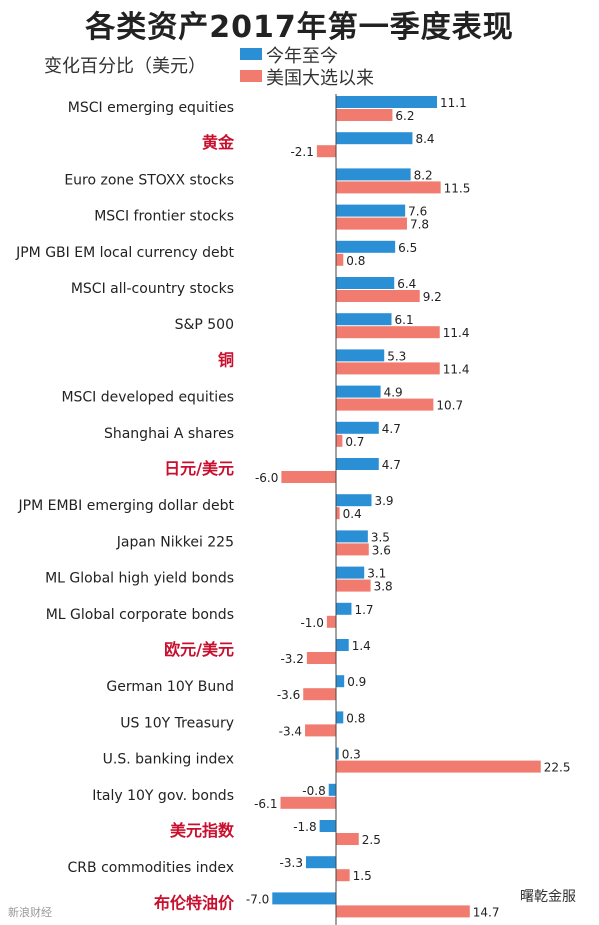  I want to click on legend-swatch-since-election, so click(251, 76).